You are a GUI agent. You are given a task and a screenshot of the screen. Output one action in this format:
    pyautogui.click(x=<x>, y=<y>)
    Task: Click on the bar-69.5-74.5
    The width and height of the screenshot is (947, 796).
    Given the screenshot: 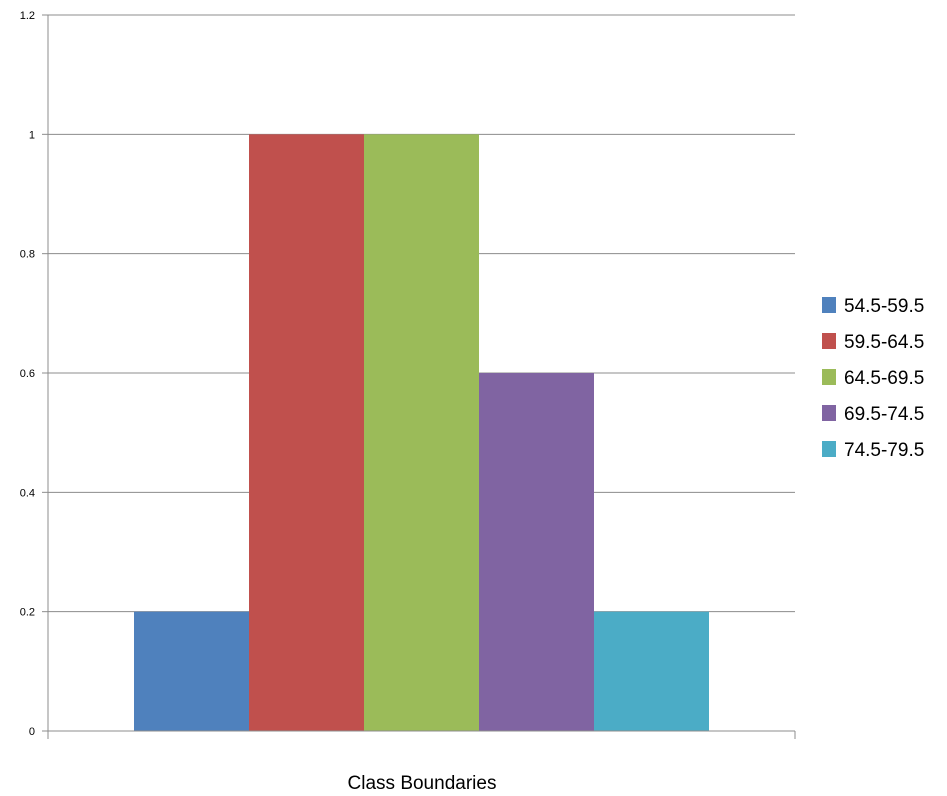 What is the action you would take?
    pyautogui.click(x=536, y=552)
    